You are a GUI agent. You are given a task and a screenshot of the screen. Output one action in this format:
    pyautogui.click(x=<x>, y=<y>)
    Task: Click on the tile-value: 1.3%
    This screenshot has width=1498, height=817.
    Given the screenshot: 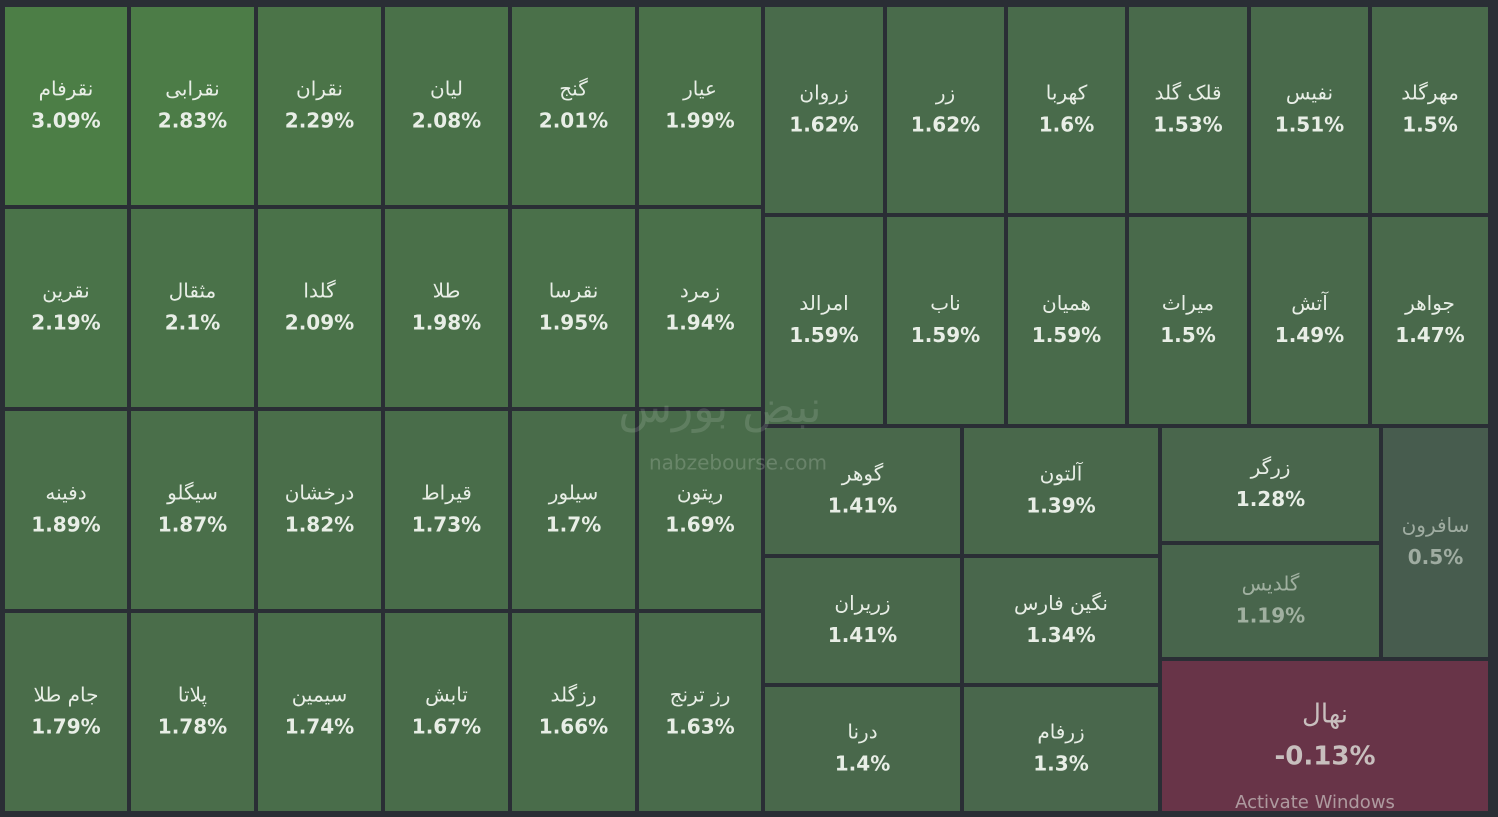 What is the action you would take?
    pyautogui.click(x=1060, y=764)
    